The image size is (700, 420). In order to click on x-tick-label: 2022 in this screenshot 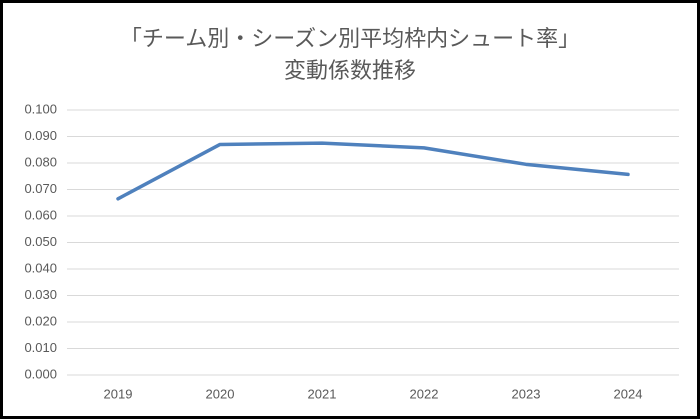, I will do `click(424, 393)`.